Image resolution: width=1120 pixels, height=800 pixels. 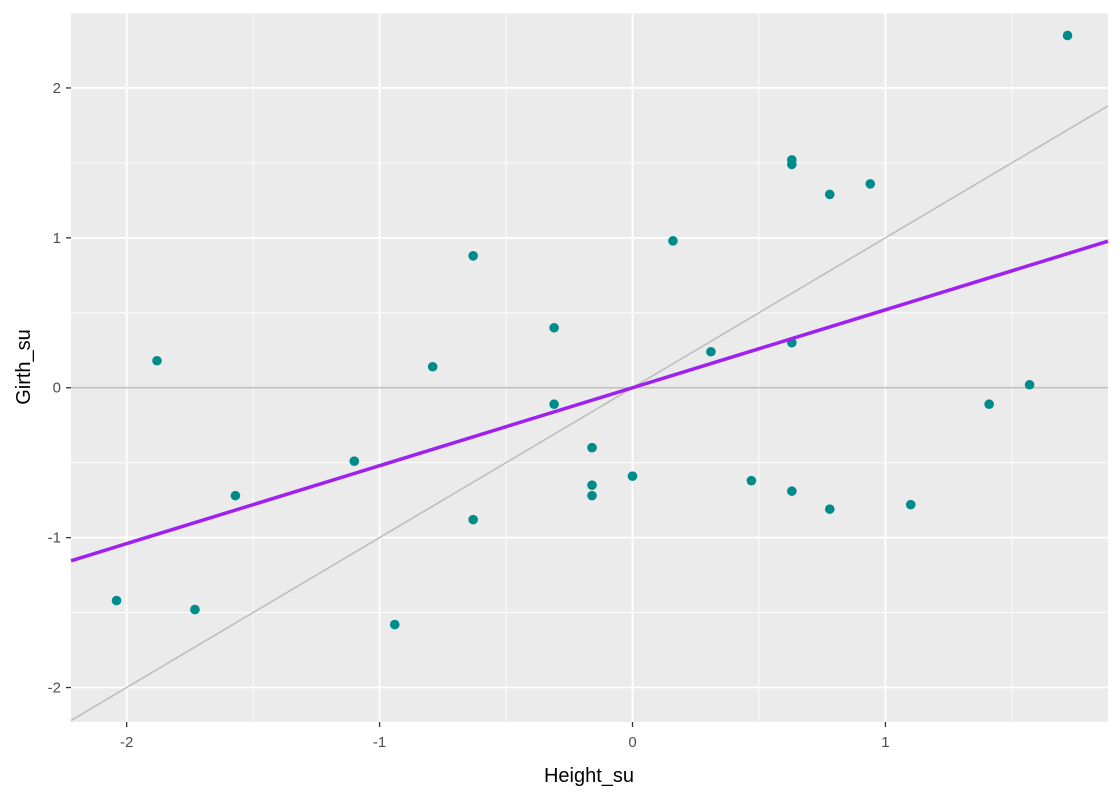 What do you see at coordinates (379, 742) in the screenshot?
I see `x-tick-label: -1` at bounding box center [379, 742].